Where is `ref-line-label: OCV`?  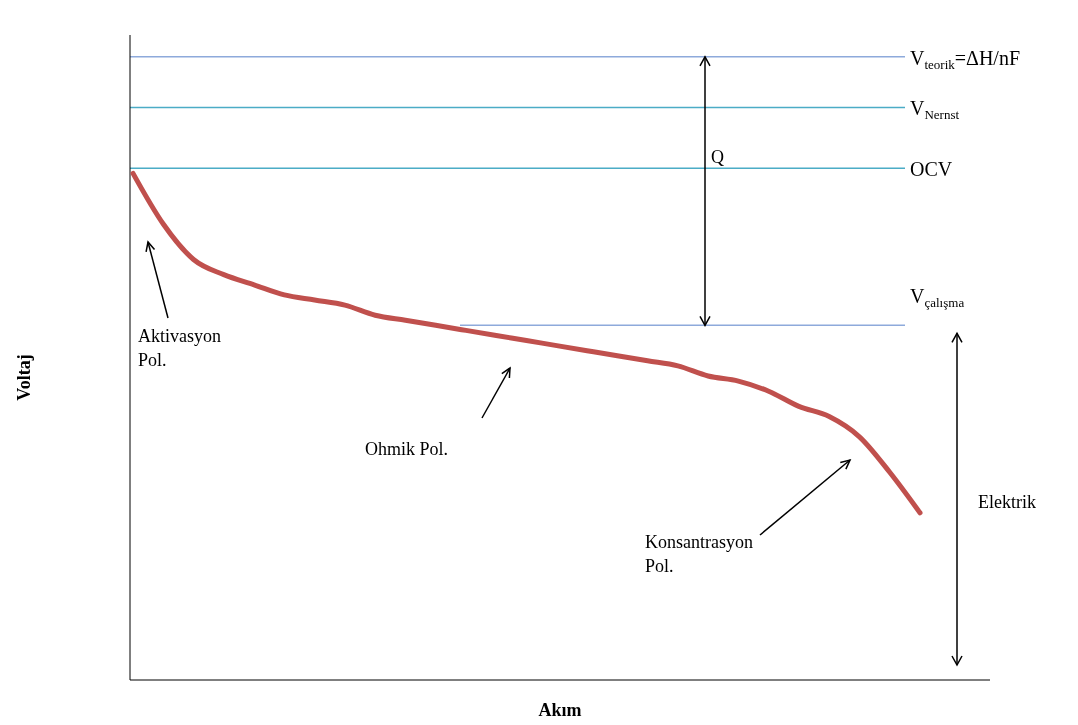
ref-line-label: OCV is located at coordinates (931, 169).